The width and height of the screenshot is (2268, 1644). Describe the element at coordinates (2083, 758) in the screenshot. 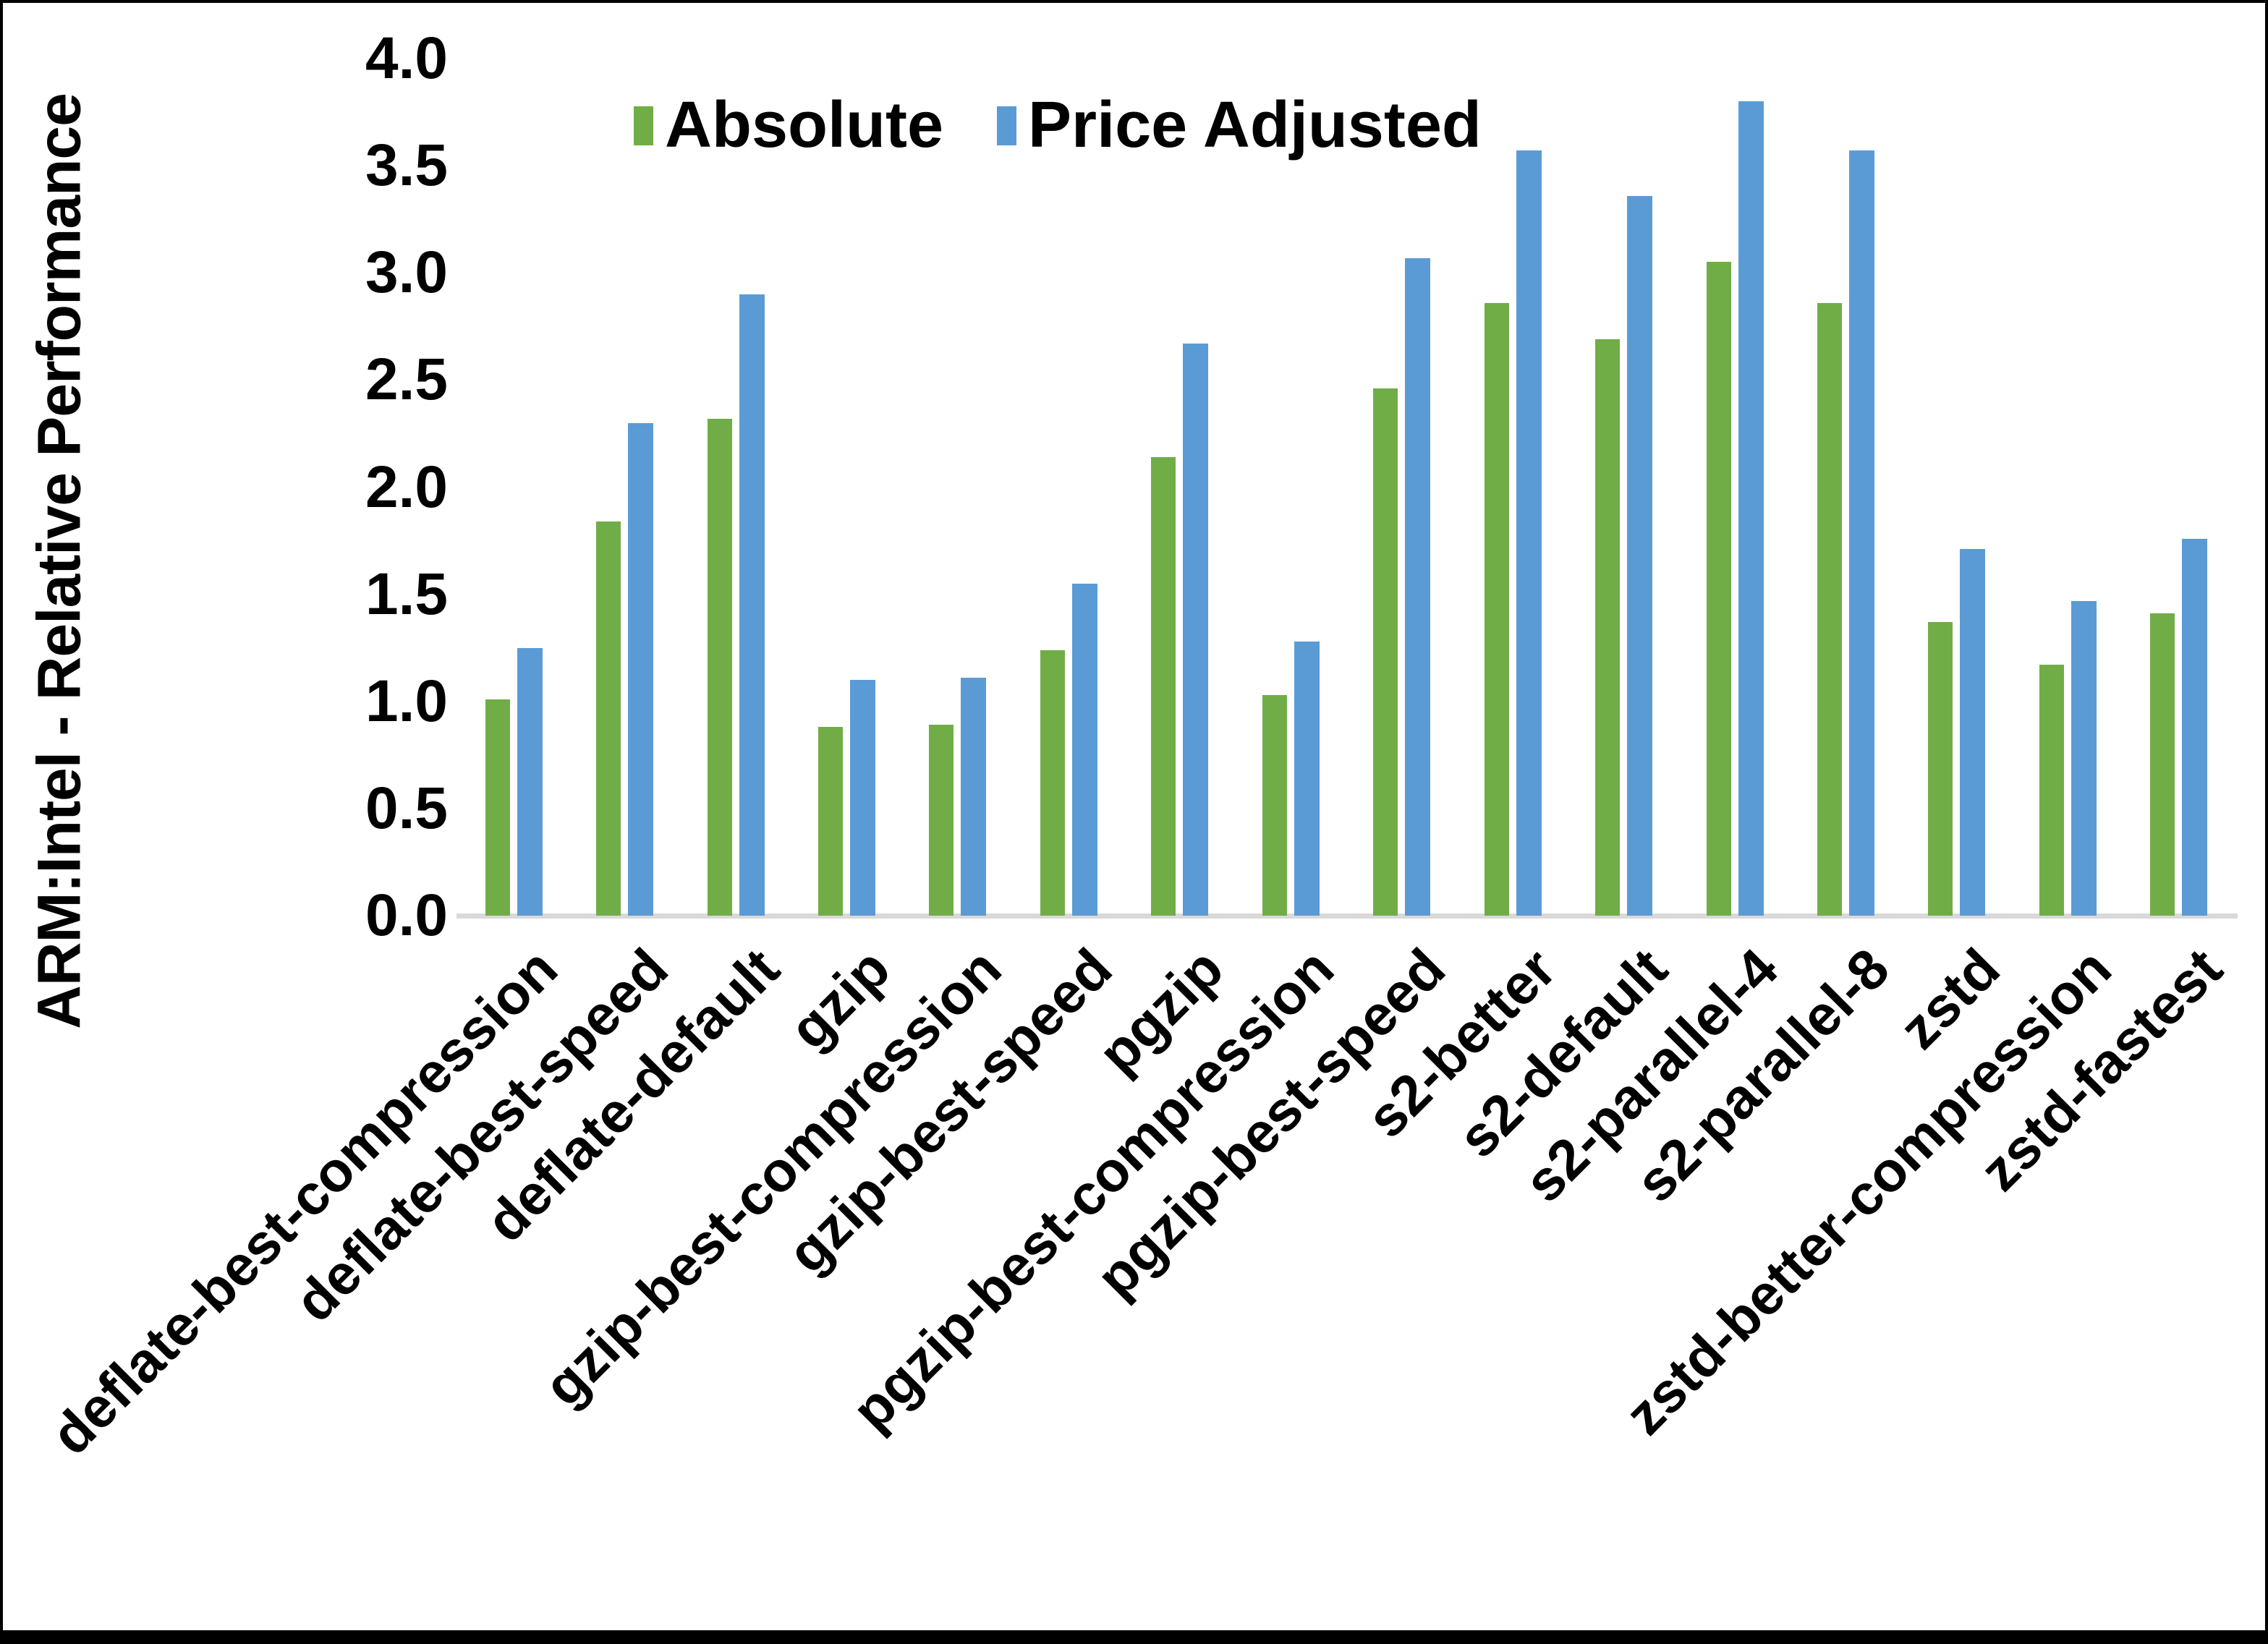

I see `bar-price-adjusted-zstd-better-compression` at that location.